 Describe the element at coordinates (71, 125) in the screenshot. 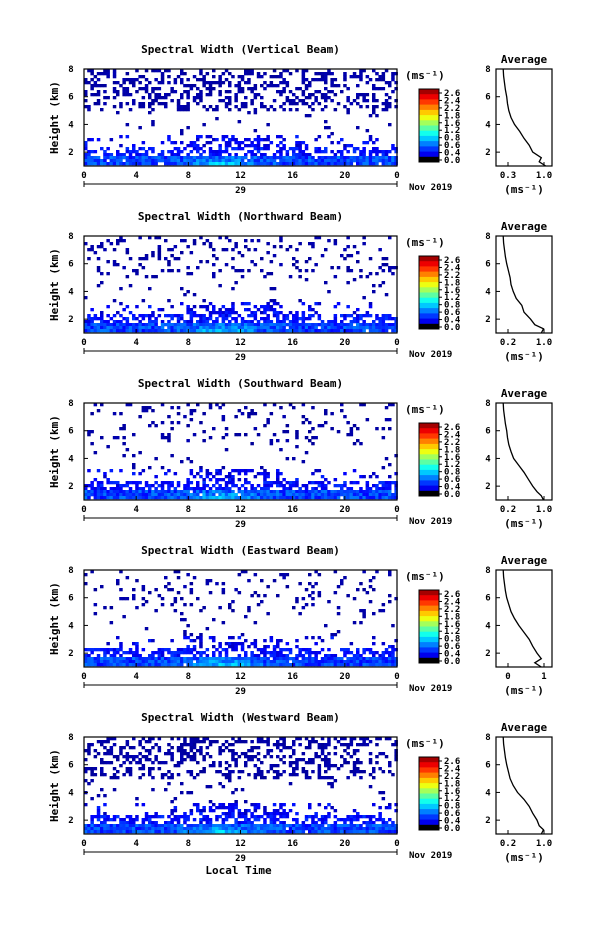

I see `y-tick-label: 4` at that location.